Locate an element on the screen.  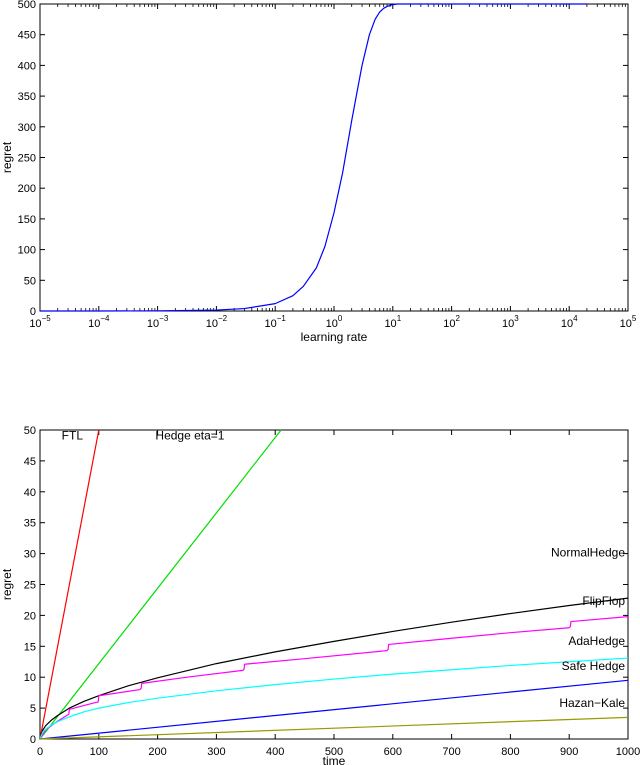
x-tick-label: 10⁻⁴ is located at coordinates (99, 322).